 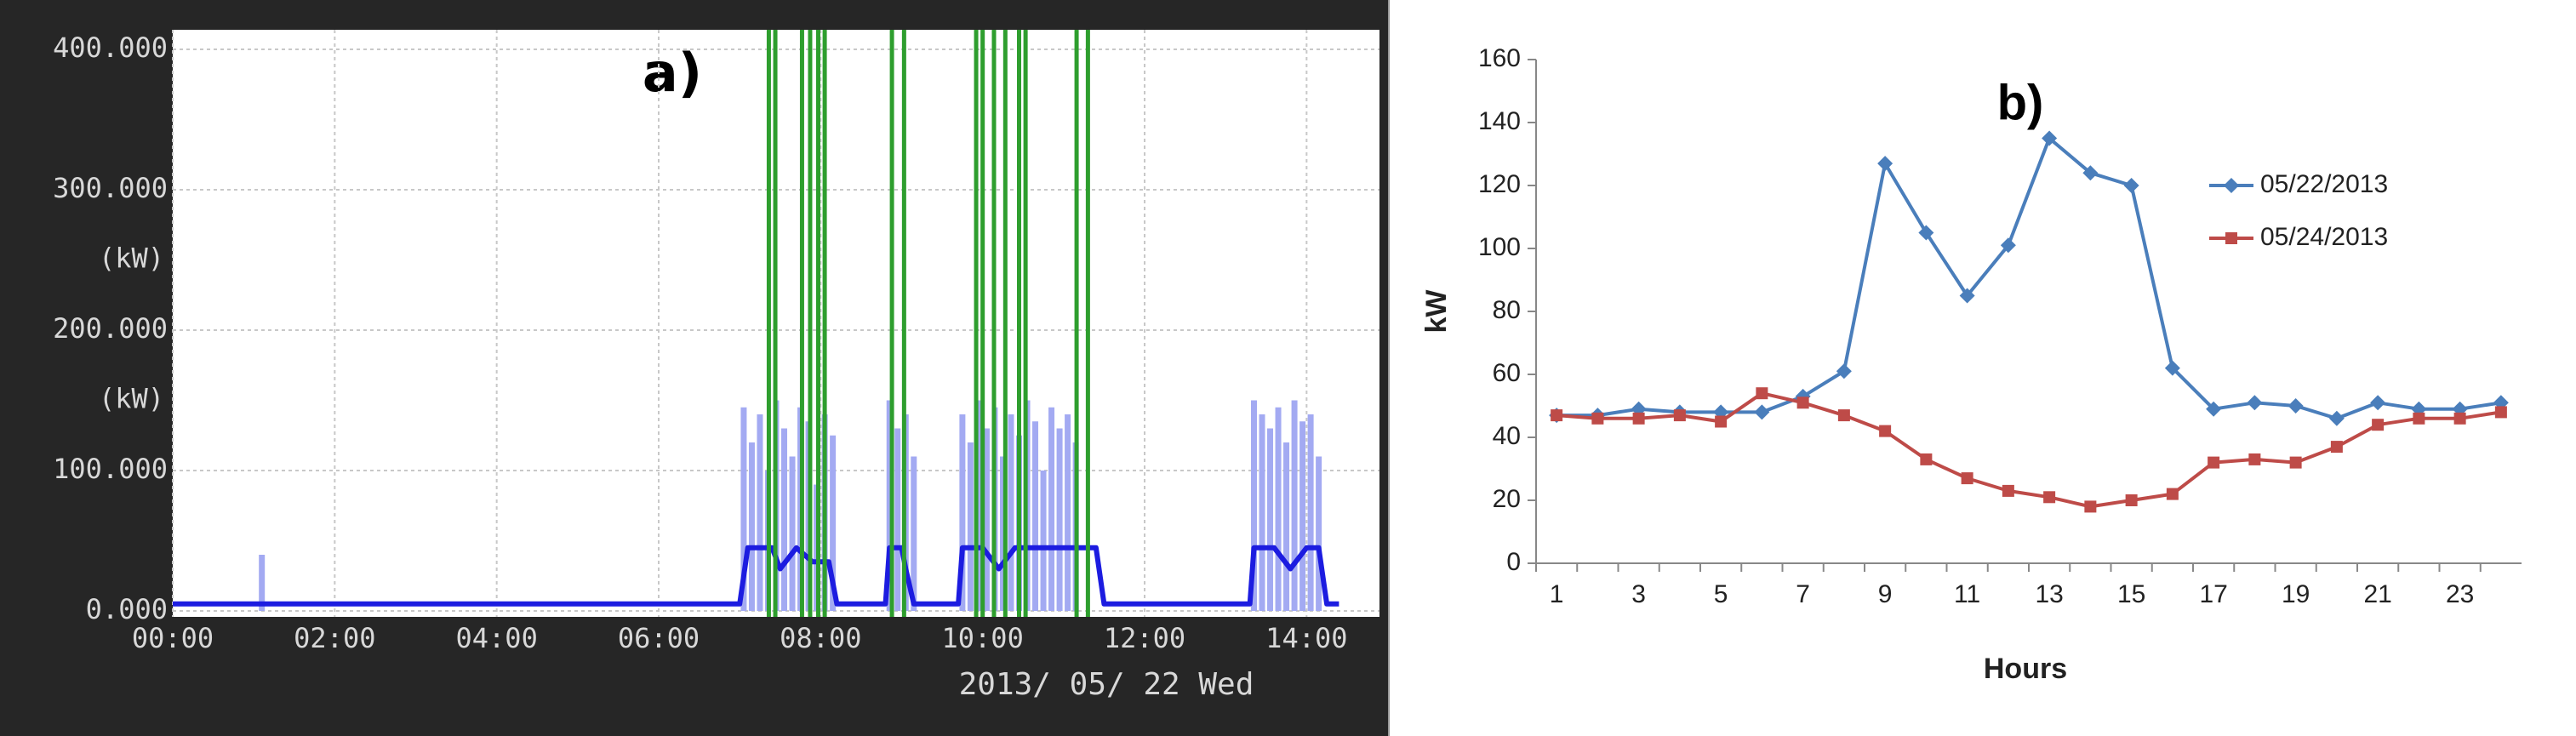 I want to click on x-tick-label: 08:00, so click(x=820, y=638).